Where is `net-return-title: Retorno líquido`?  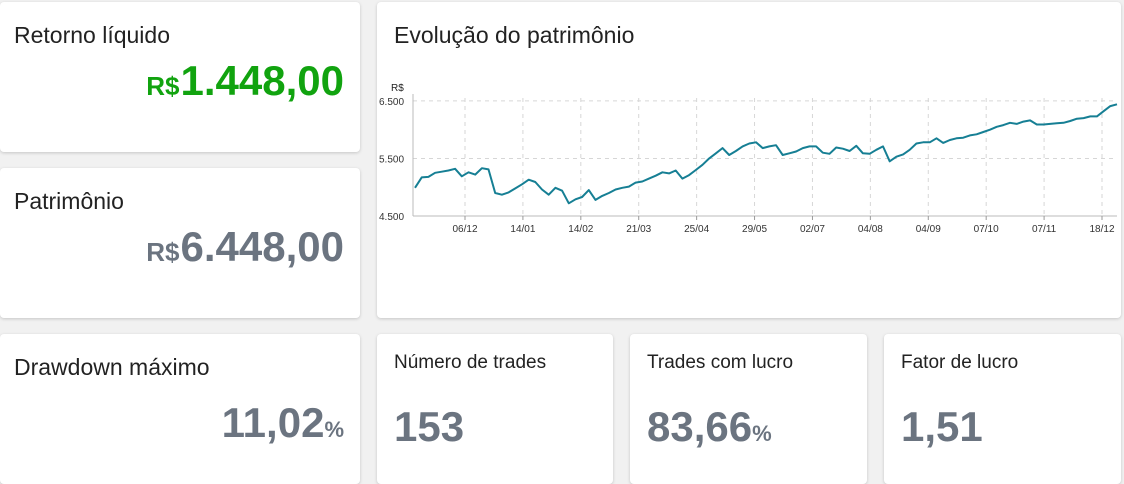
net-return-title: Retorno líquido is located at coordinates (92, 35).